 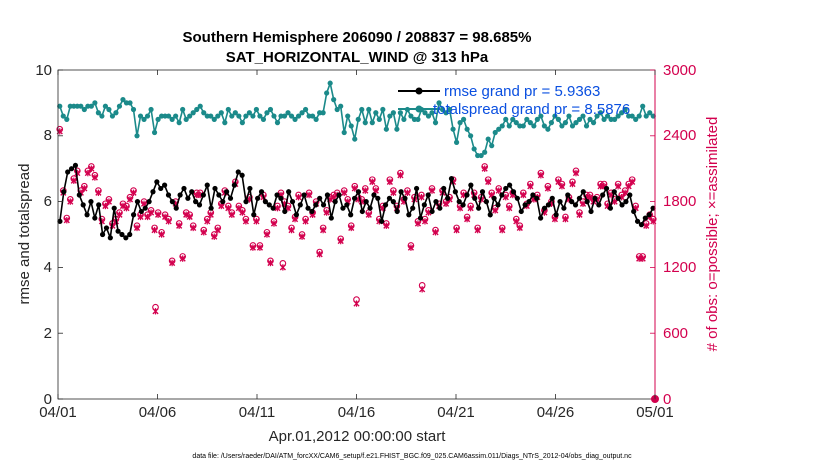 I want to click on y-left-tick-label: 4, so click(x=48, y=267).